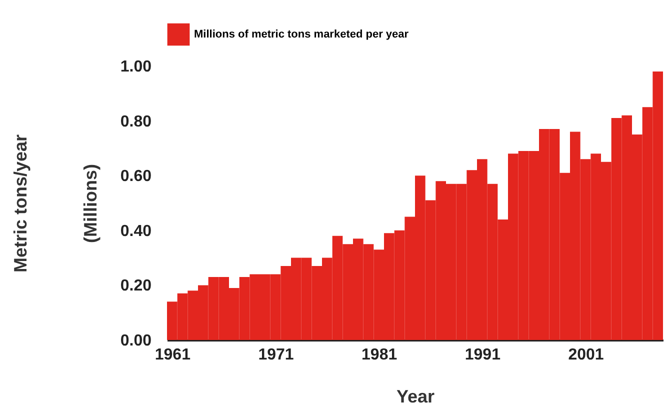 This screenshot has width=665, height=412. What do you see at coordinates (136, 341) in the screenshot?
I see `y-tick-label: 0.00` at bounding box center [136, 341].